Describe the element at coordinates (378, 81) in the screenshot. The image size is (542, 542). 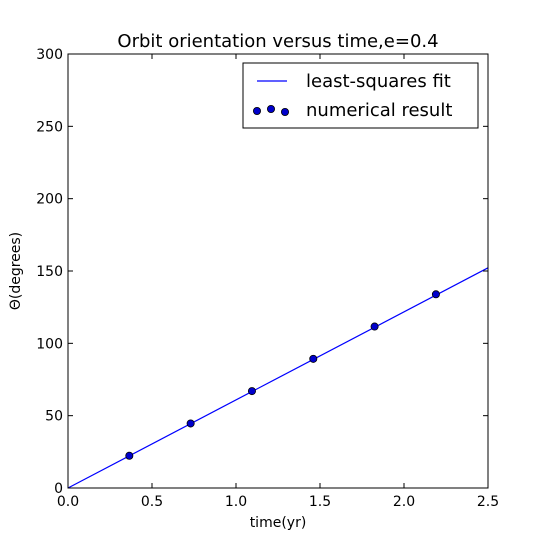
I see `legend-entry-label: least-squares fit` at that location.